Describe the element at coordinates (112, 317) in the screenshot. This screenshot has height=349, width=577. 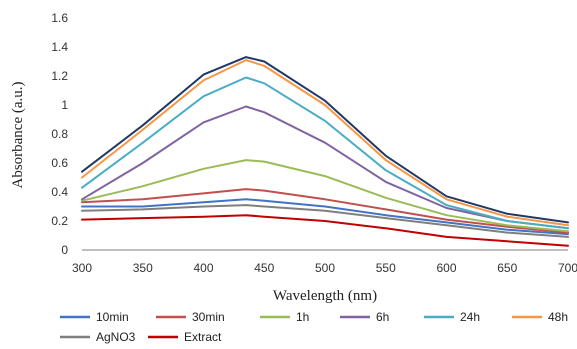
I see `legend-label: 10min` at that location.